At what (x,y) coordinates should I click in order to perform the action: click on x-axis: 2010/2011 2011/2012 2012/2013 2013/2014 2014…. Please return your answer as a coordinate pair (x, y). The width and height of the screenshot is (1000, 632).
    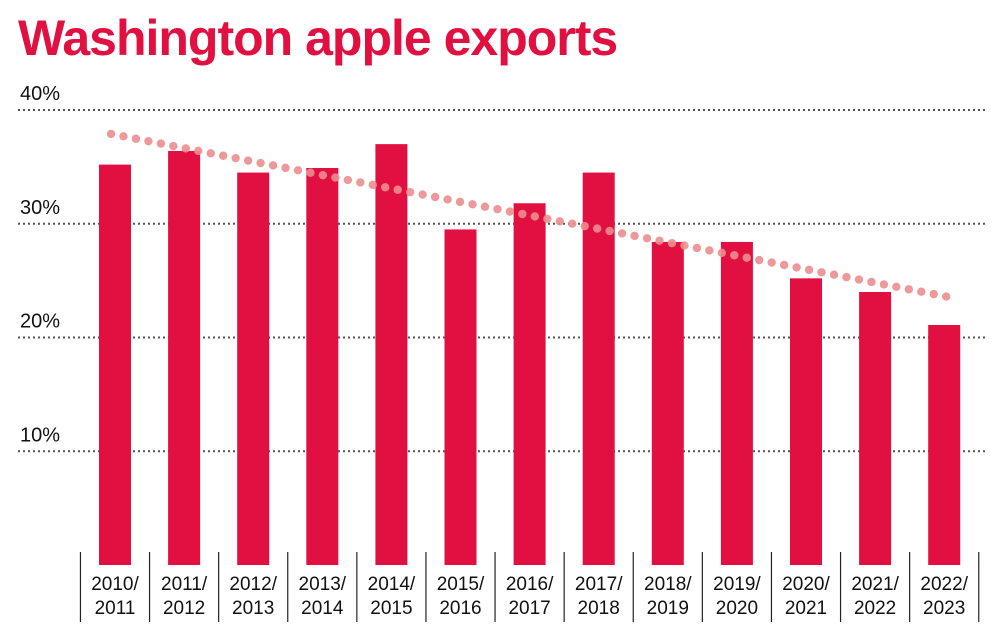
    Looking at the image, I should click on (529, 587).